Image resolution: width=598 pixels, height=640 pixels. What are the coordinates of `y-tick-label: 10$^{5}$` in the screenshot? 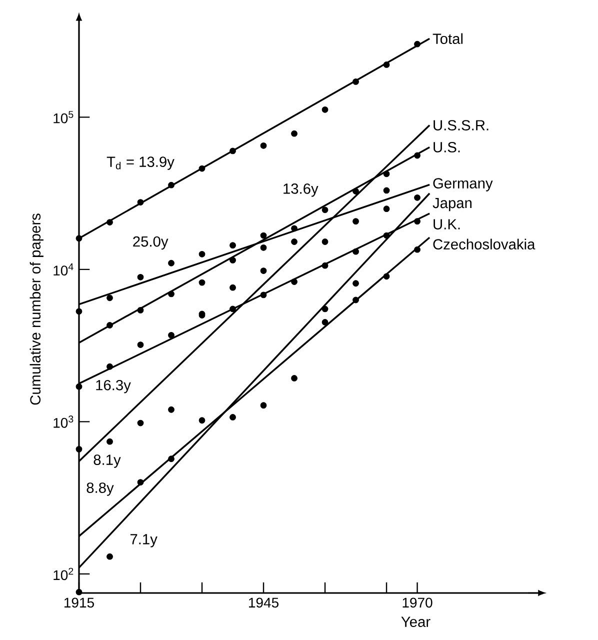 It's located at (64, 117).